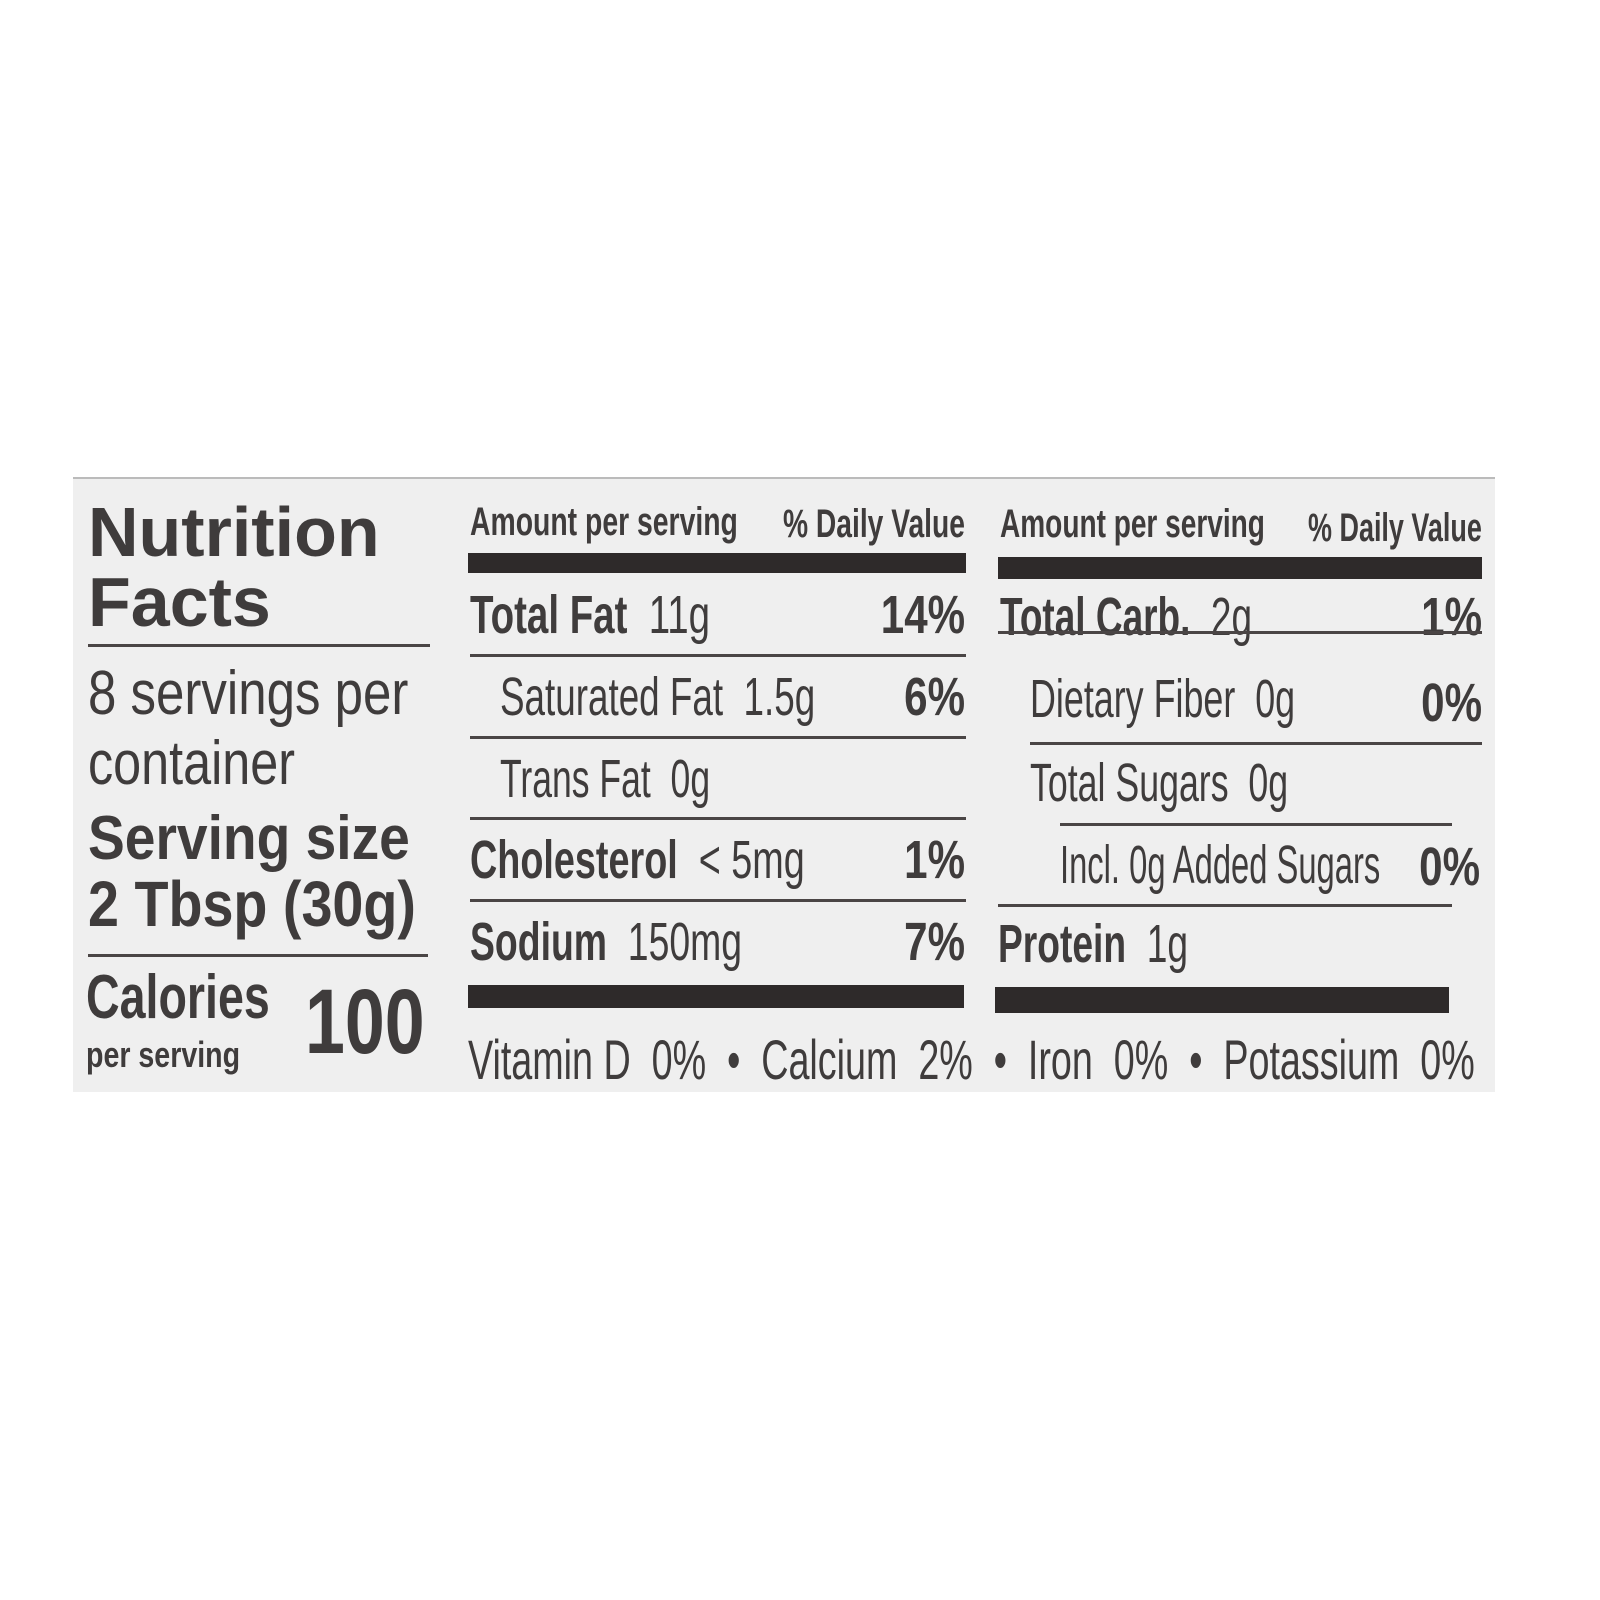 This screenshot has height=1600, width=1600. I want to click on dv-sodium: 7%, so click(934, 942).